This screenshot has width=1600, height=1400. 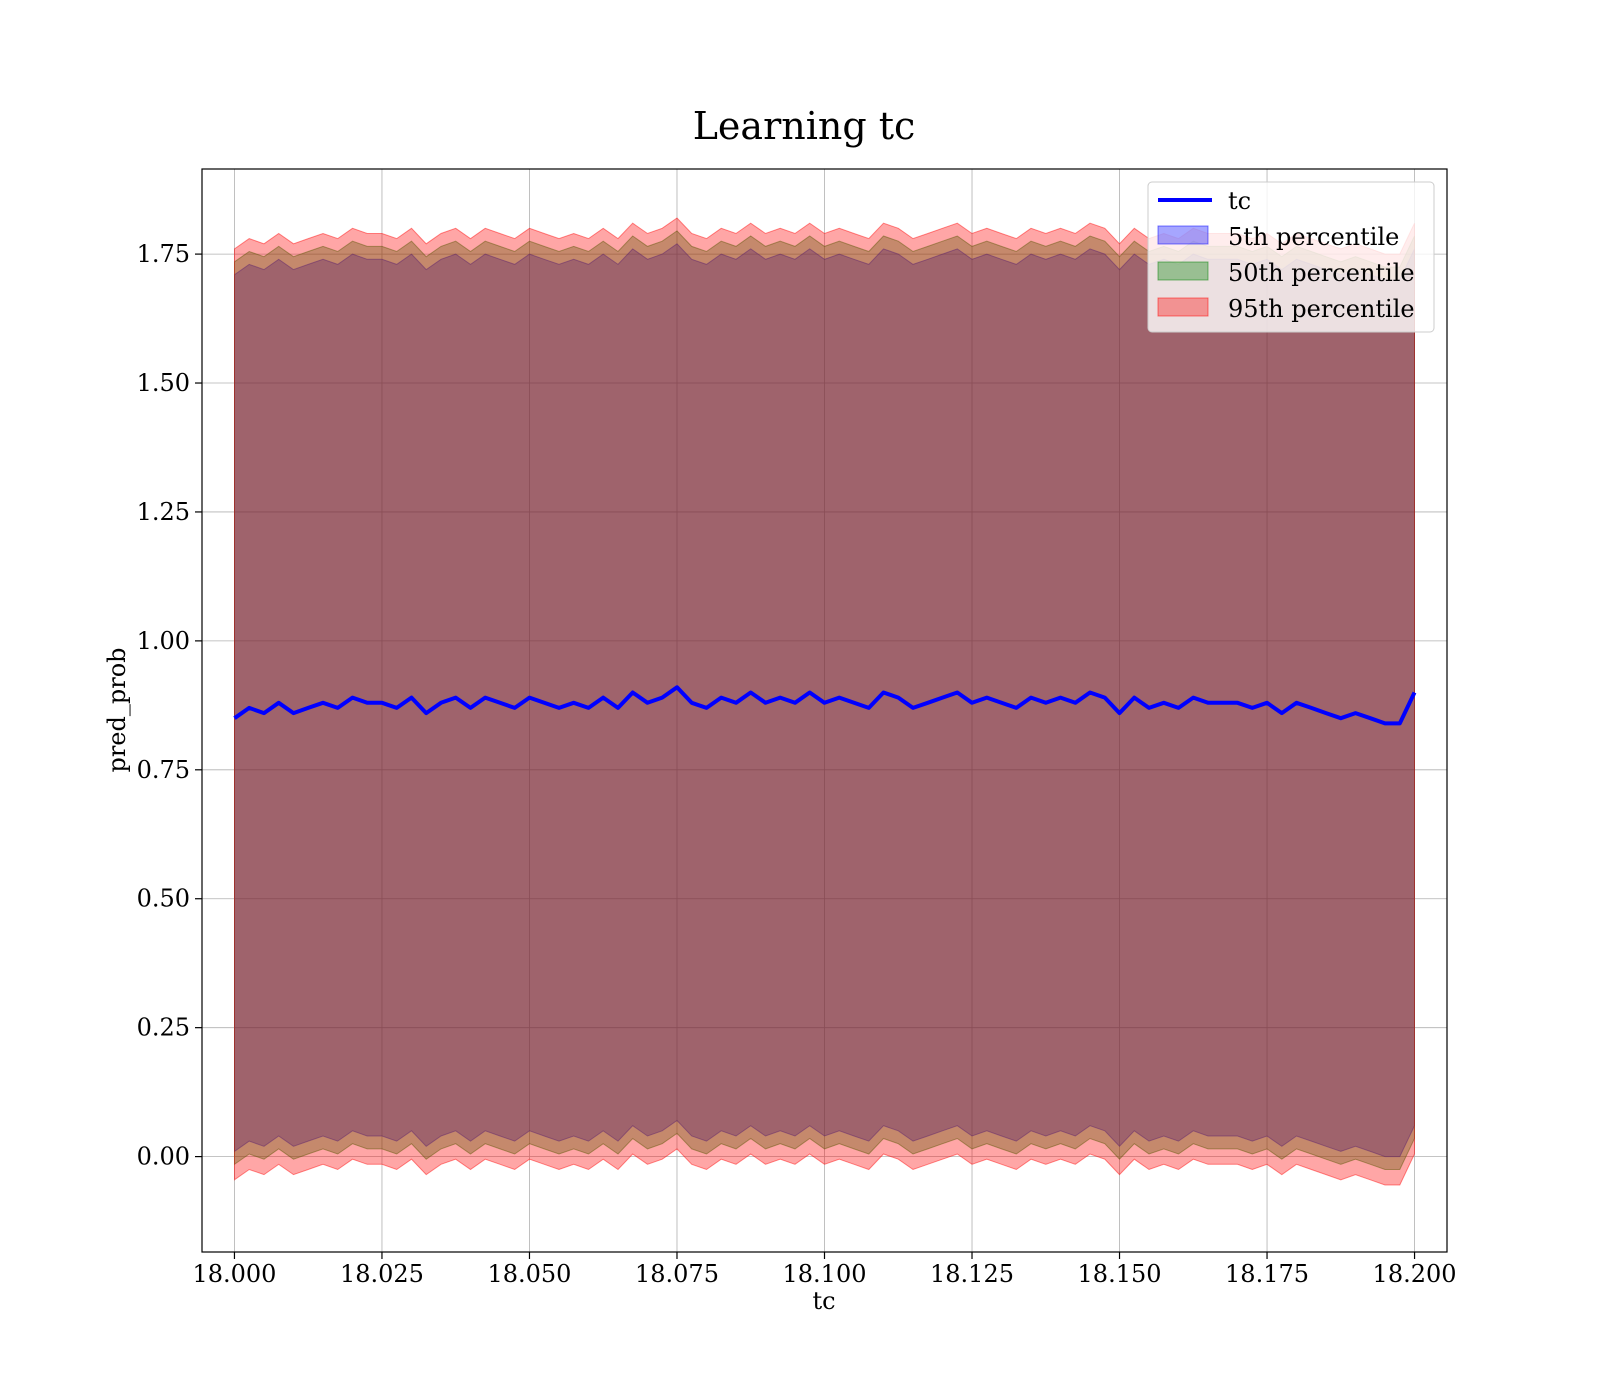 What do you see at coordinates (163, 254) in the screenshot?
I see `y-tick-label: 1.75` at bounding box center [163, 254].